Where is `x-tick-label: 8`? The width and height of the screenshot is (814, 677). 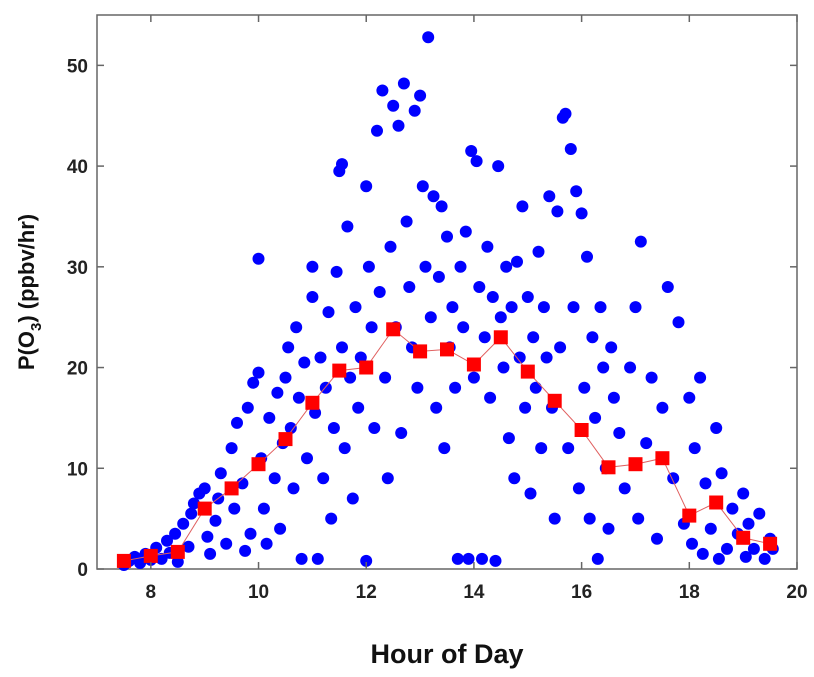
x-tick-label: 8 is located at coordinates (151, 592).